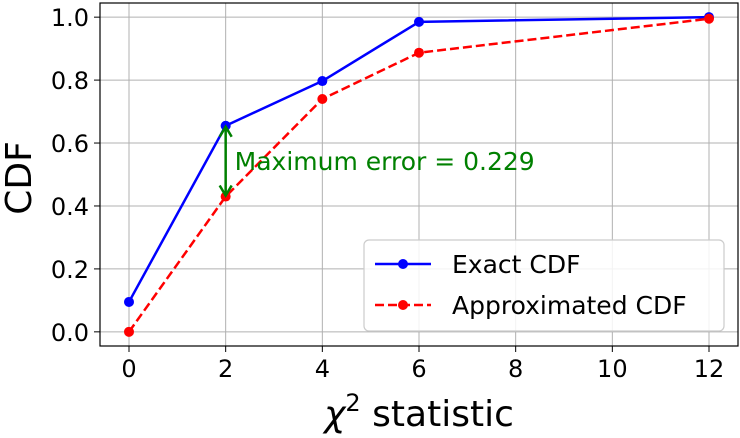 The height and width of the screenshot is (438, 740). Describe the element at coordinates (709, 369) in the screenshot. I see `x-tick-label: 12` at that location.